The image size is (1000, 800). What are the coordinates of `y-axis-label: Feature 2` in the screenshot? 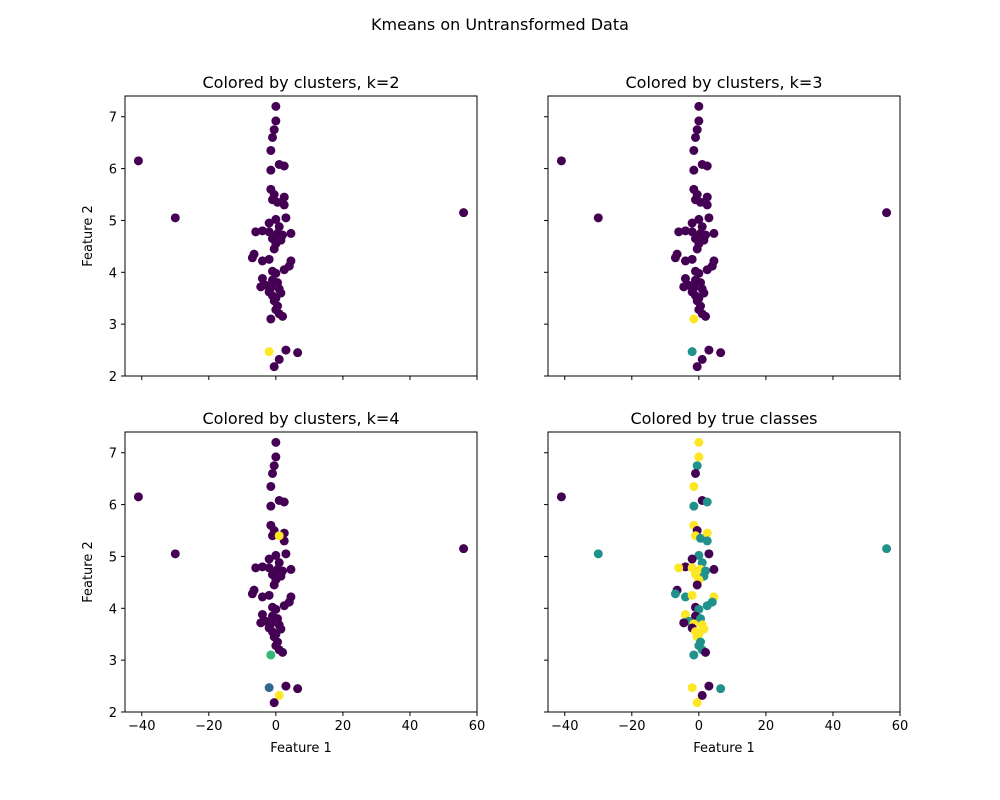 It's located at (88, 572).